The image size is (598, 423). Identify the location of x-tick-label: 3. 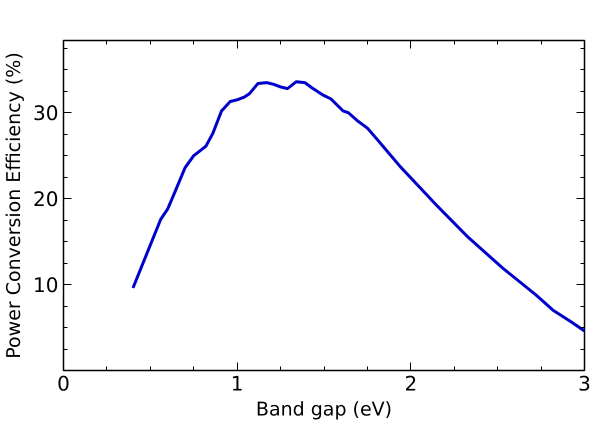
(584, 384).